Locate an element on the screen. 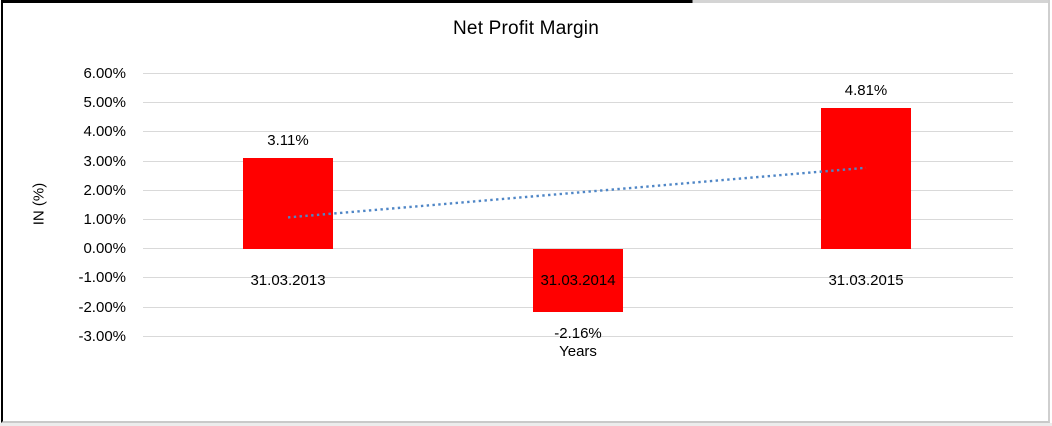 The height and width of the screenshot is (426, 1052). bottom-margin-strip is located at coordinates (526, 424).